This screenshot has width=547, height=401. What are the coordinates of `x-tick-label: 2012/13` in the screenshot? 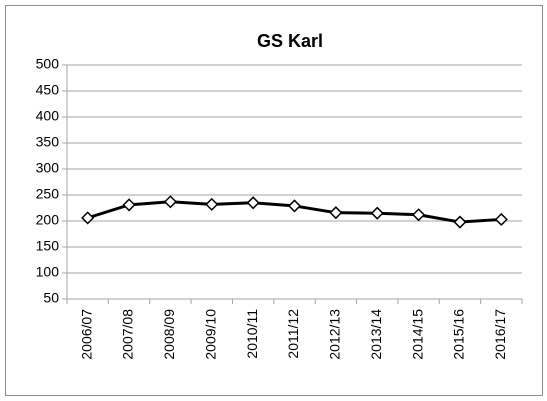 It's located at (335, 334).